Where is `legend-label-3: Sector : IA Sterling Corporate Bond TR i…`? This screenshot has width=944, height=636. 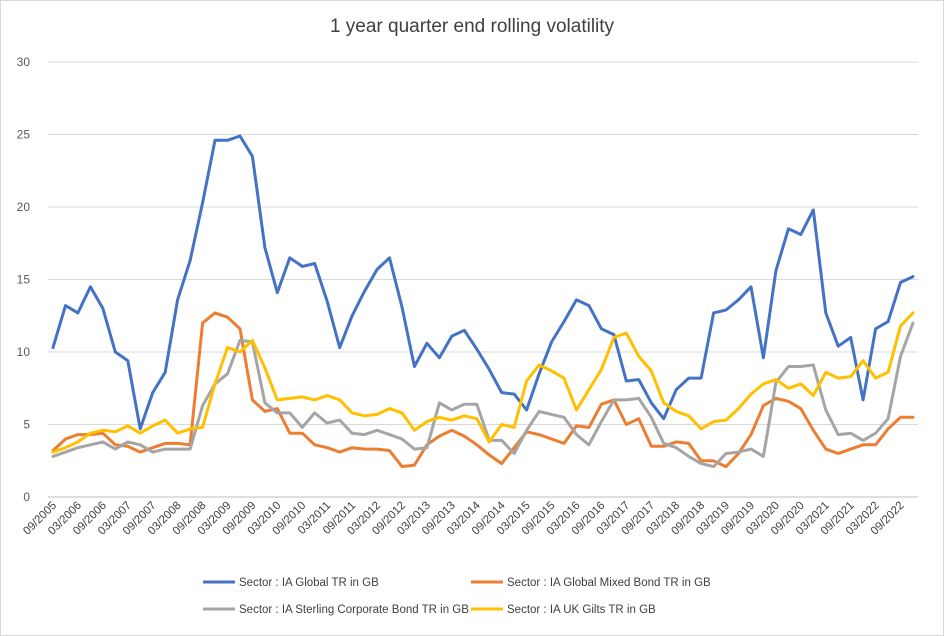 legend-label-3: Sector : IA Sterling Corporate Bond TR i… is located at coordinates (354, 610).